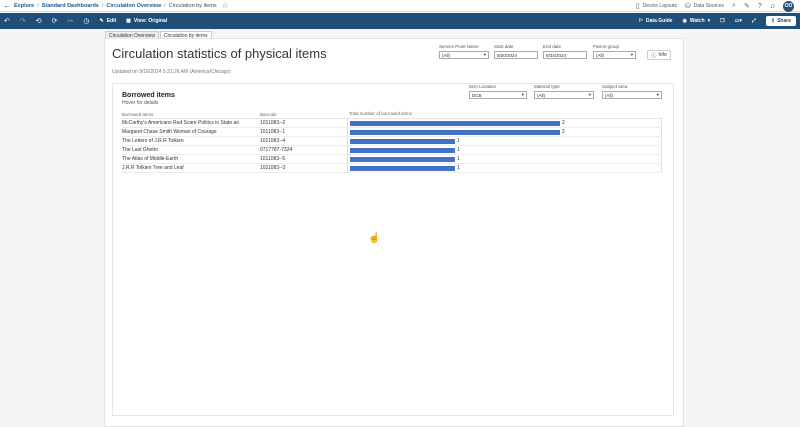  I want to click on item-location-value: DCB, so click(477, 95).